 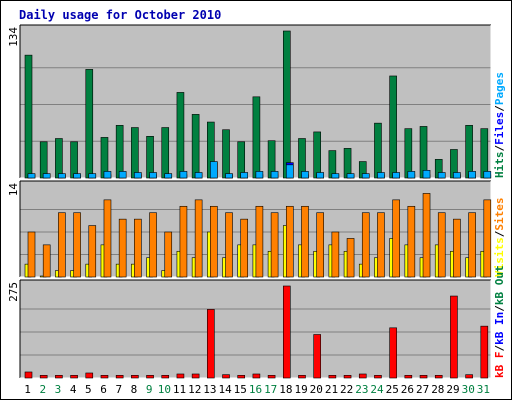 I want to click on x-tick-label: 18, so click(x=285, y=389).